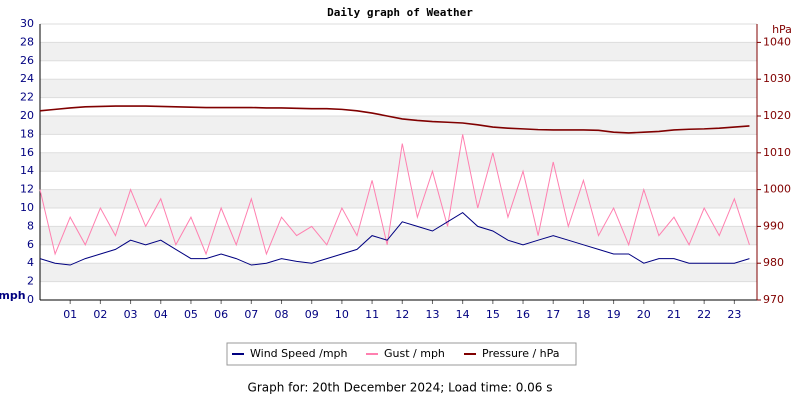 The image size is (800, 400). Describe the element at coordinates (400, 12) in the screenshot. I see `chart-title: Daily graph of Weather` at that location.